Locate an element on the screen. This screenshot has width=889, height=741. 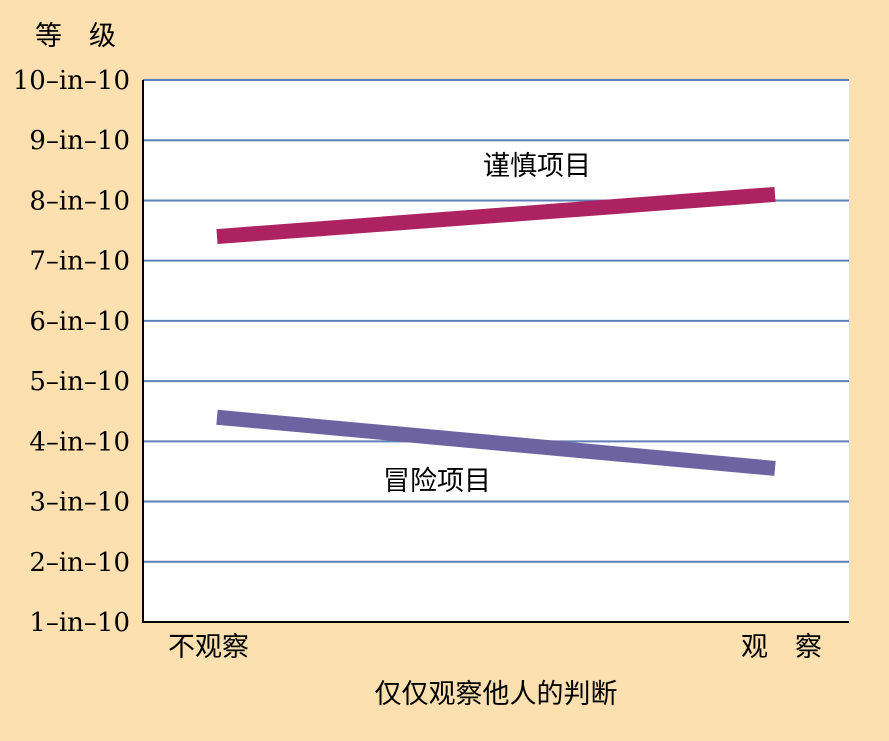
x-tick-label: 观 察 is located at coordinates (781, 647).